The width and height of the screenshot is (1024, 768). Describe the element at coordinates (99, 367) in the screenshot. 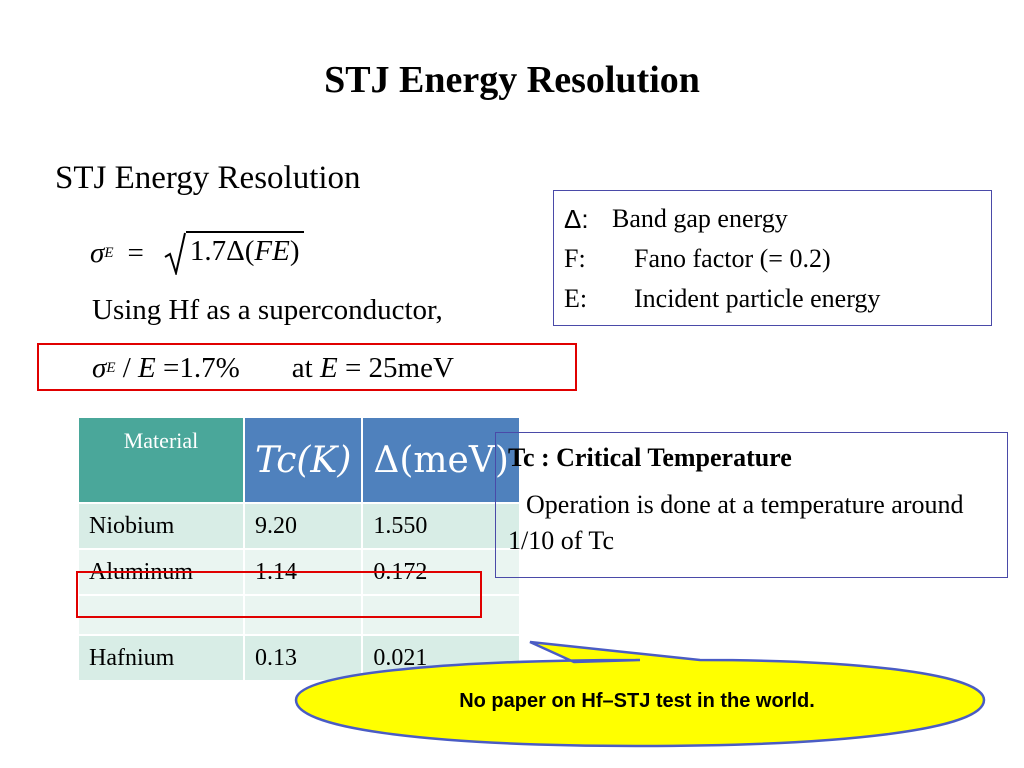

I see `sigma-symbol-2: σ` at that location.